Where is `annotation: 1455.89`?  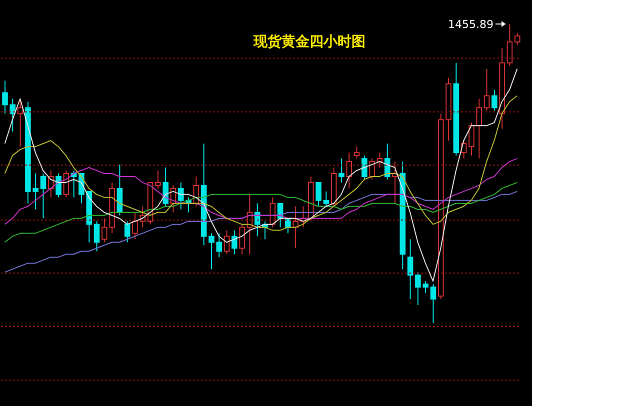 annotation: 1455.89 is located at coordinates (471, 24).